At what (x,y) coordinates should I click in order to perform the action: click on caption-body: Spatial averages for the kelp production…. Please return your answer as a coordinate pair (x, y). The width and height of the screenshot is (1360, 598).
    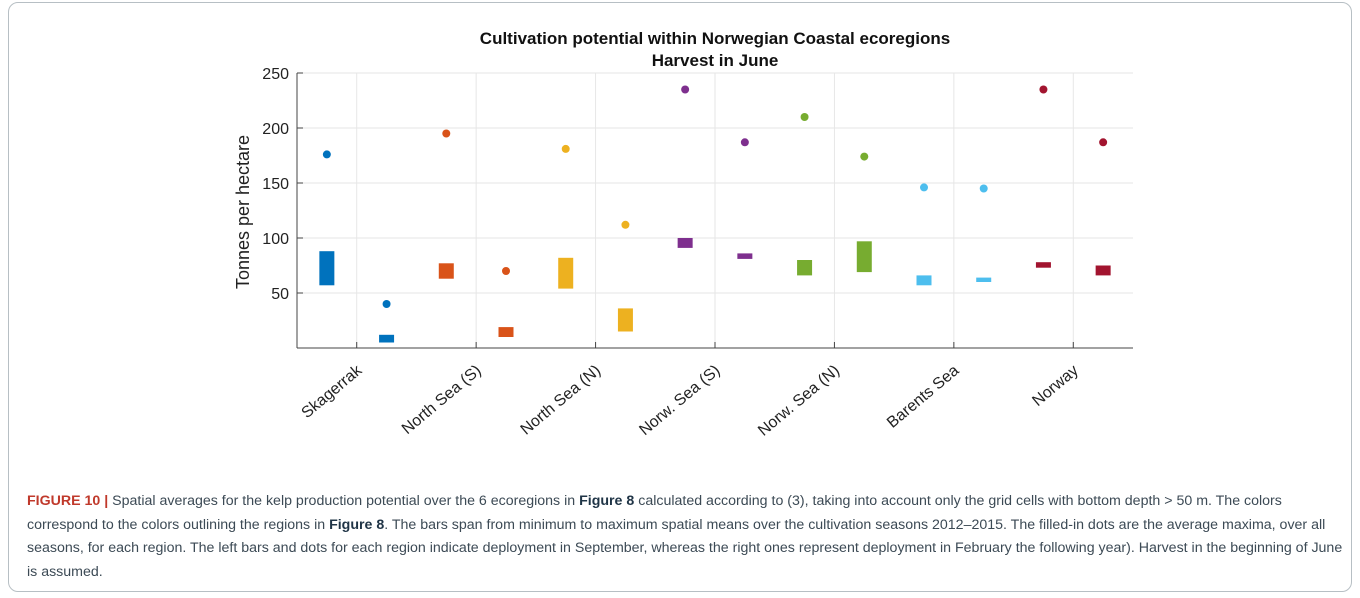
    Looking at the image, I should click on (684, 536).